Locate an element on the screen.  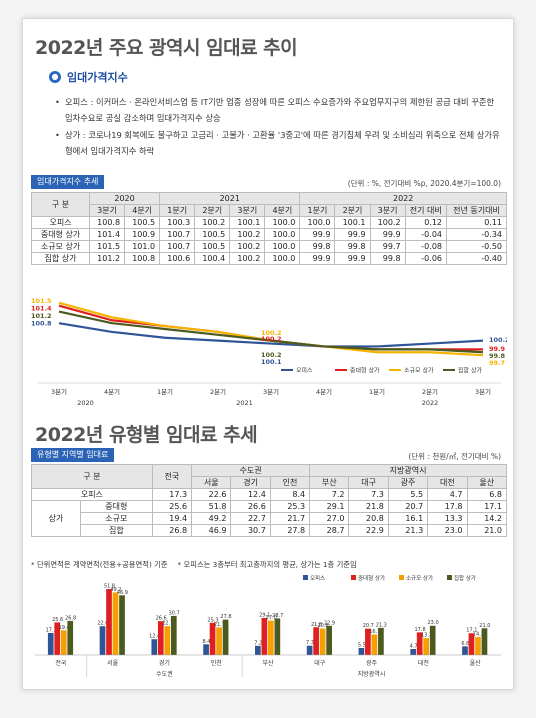
section-subtitle: ● 임대가격지수 is located at coordinates (88, 77).